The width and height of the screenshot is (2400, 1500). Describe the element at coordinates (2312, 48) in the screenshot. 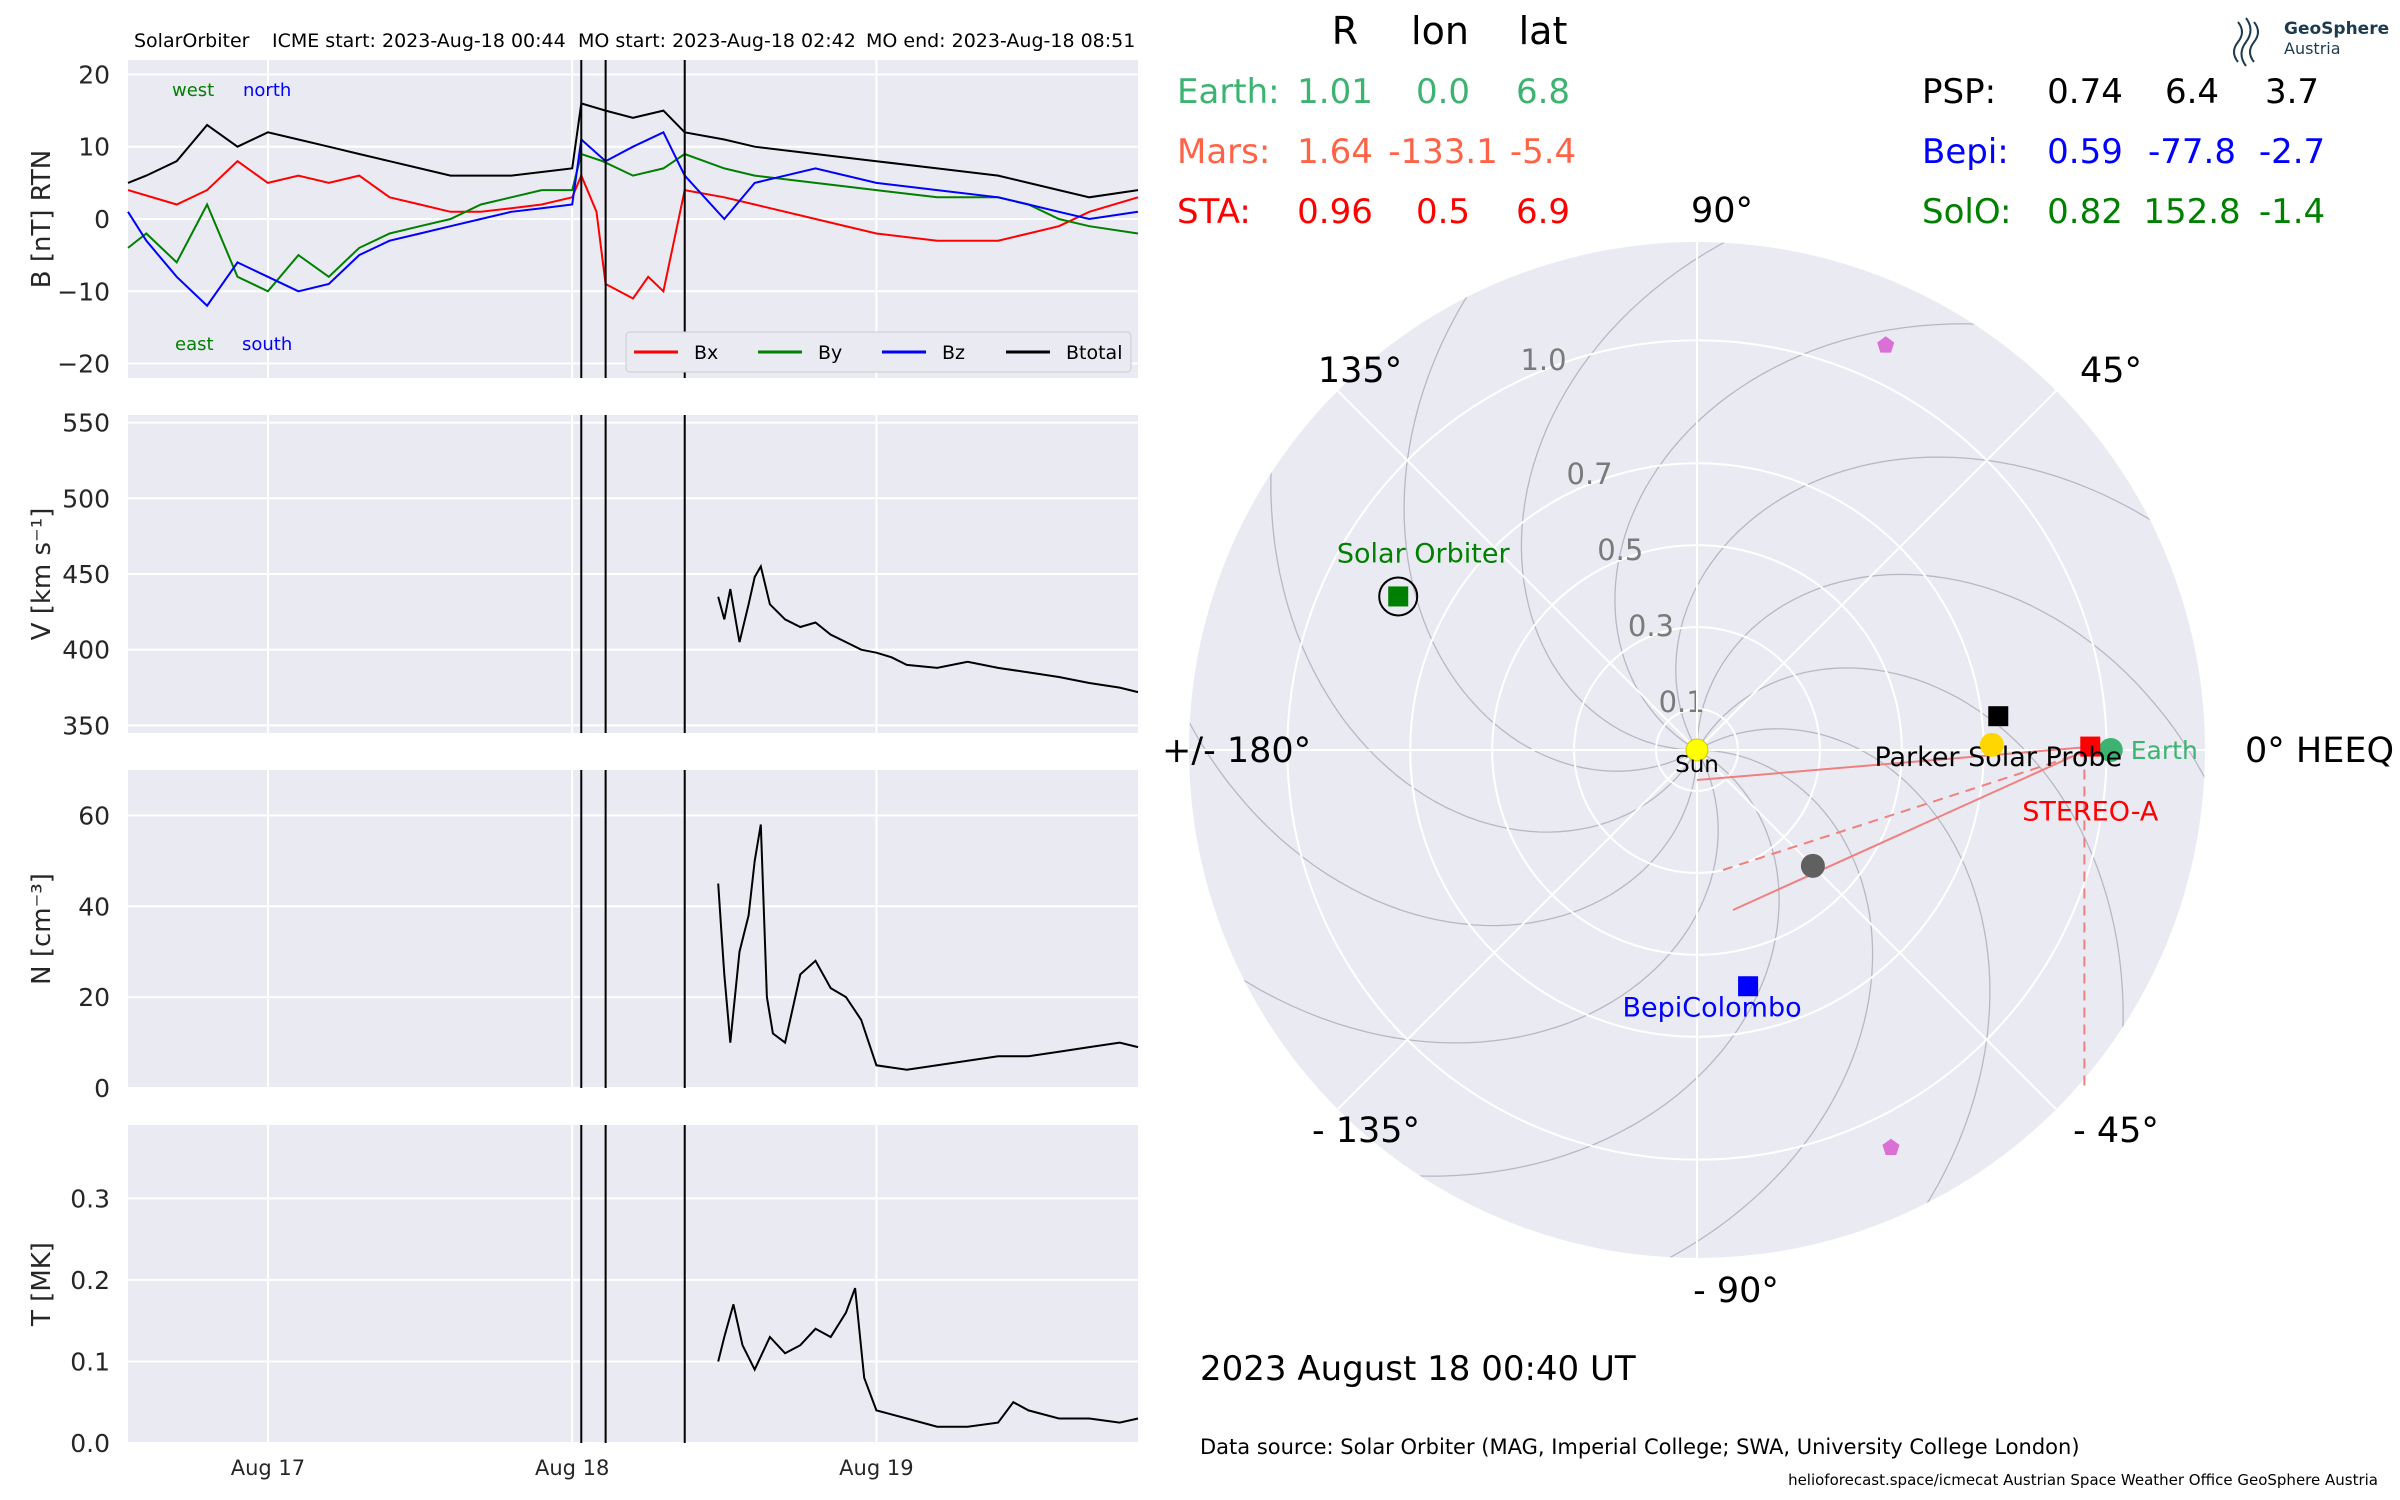

I see `logo-line2: Austria` at that location.